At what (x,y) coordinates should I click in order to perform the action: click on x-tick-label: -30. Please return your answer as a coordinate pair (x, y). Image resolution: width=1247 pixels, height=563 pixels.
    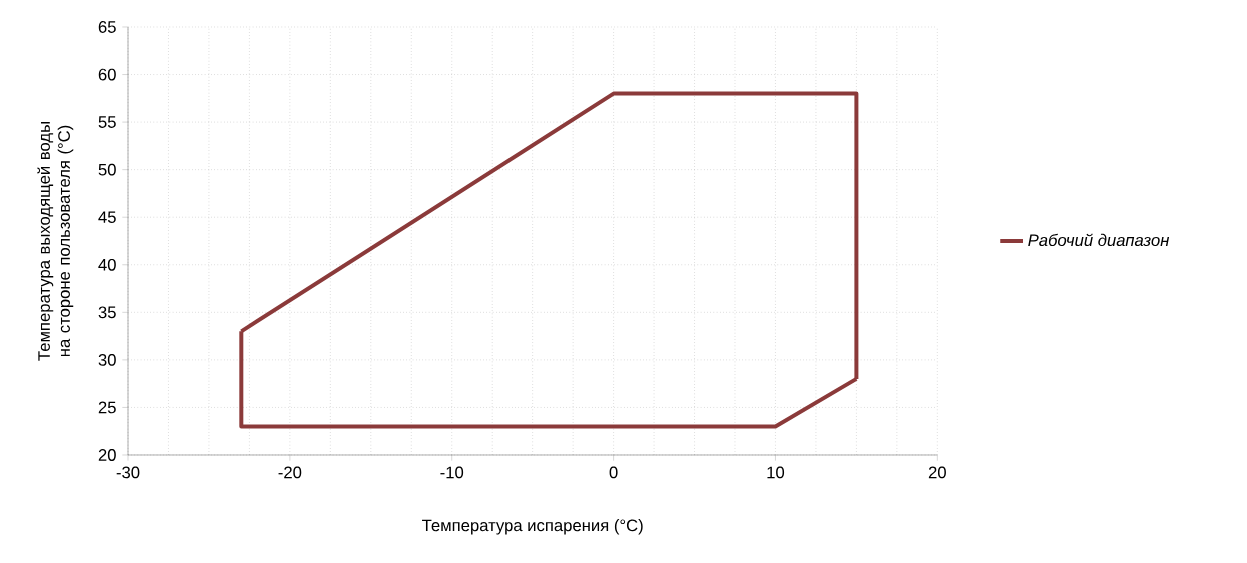
    Looking at the image, I should click on (128, 472).